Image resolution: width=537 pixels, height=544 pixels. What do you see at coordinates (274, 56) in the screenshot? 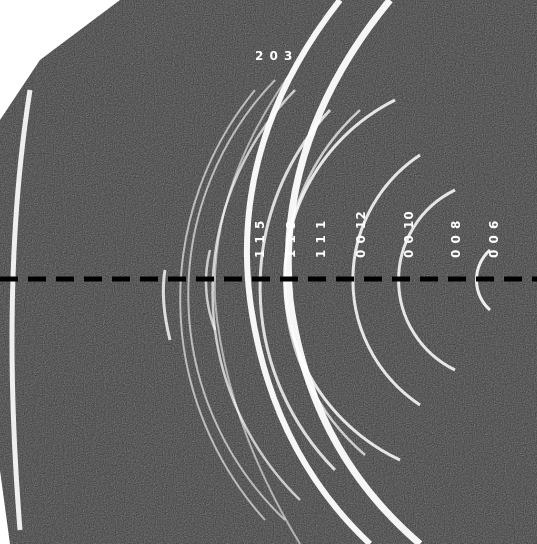
I see `label-203: 2 0 3` at bounding box center [274, 56].